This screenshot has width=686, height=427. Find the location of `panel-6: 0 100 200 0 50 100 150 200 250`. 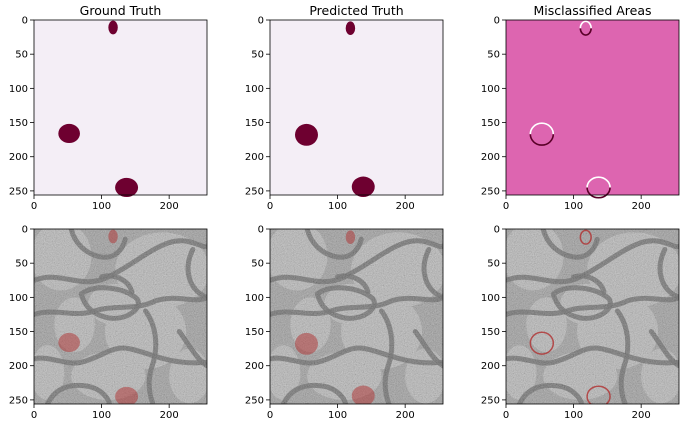

panel-6: 0 100 200 0 50 100 150 200 250 is located at coordinates (580, 323).